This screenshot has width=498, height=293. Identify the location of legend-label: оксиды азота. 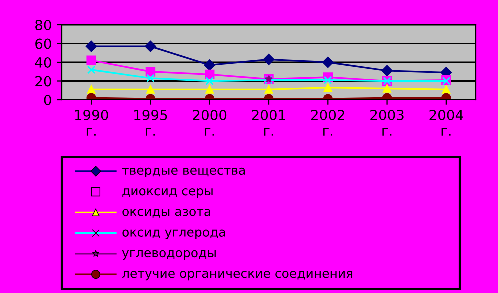
(166, 213).